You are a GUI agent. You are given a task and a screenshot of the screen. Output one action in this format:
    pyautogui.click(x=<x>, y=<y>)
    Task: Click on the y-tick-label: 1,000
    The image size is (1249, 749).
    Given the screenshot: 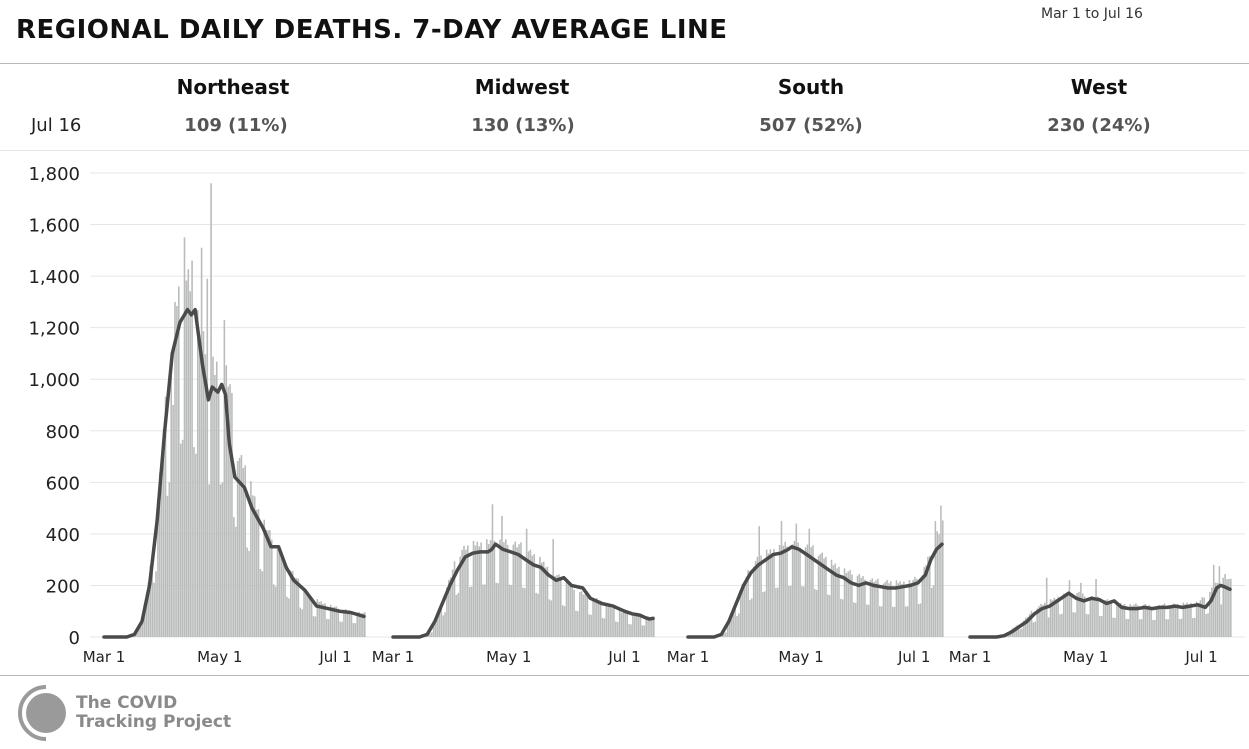 What is the action you would take?
    pyautogui.click(x=54, y=380)
    